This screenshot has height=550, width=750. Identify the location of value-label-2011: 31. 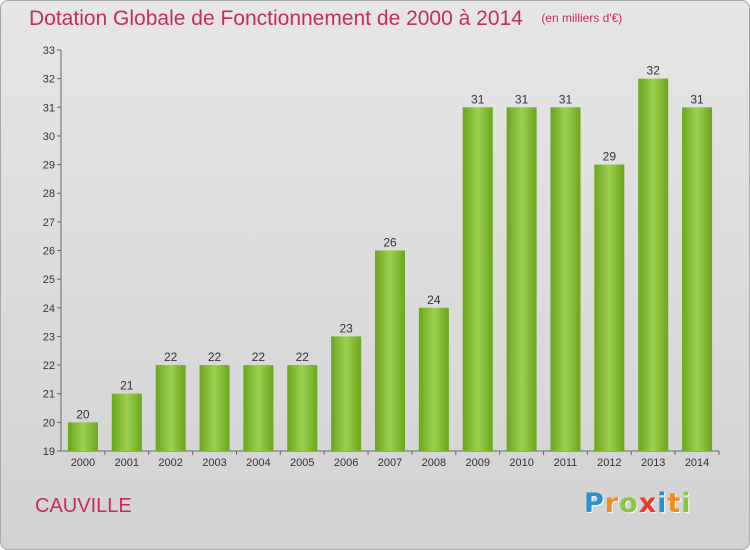
(566, 99).